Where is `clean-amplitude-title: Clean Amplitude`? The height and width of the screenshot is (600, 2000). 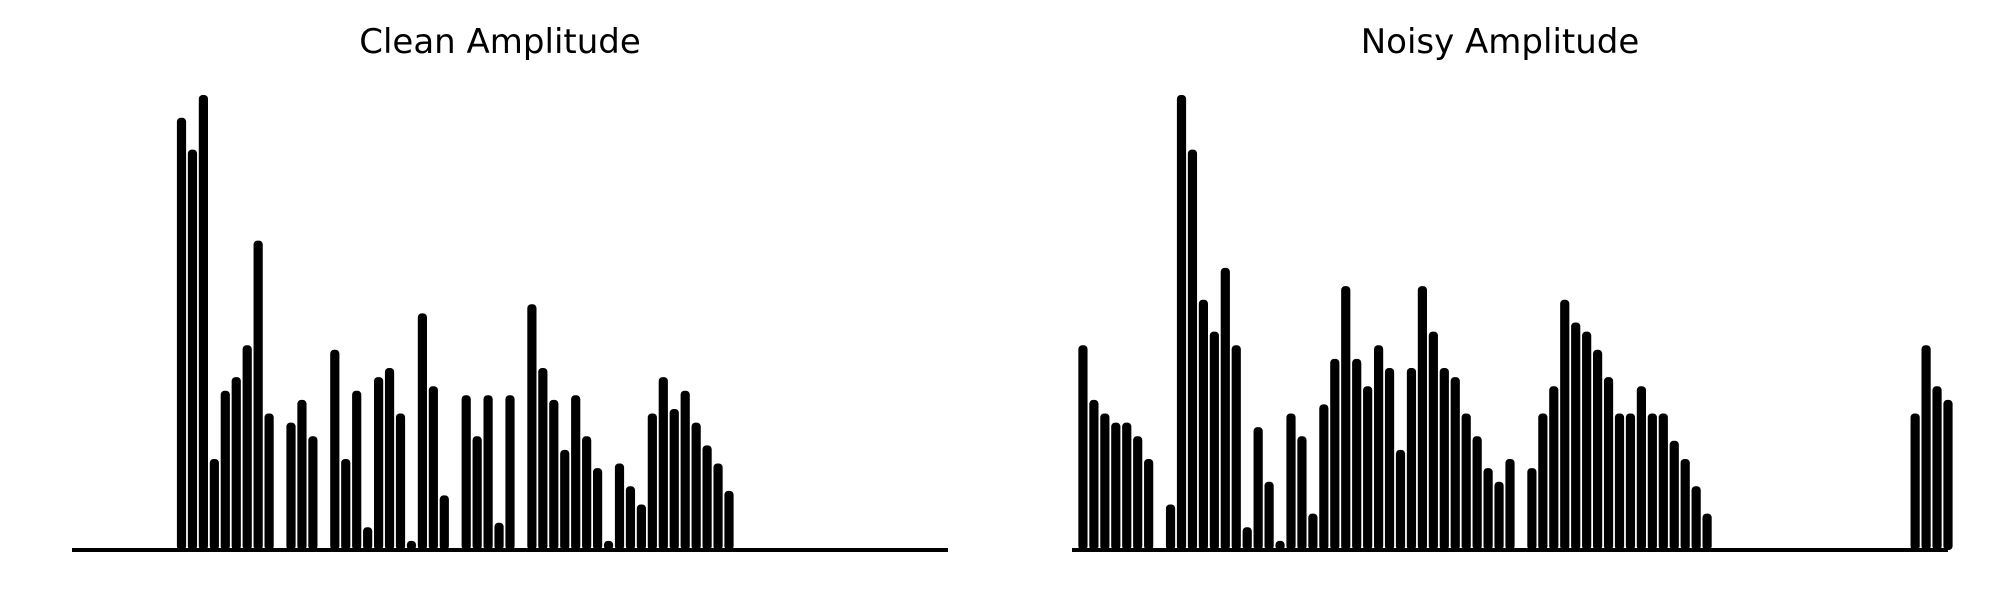
clean-amplitude-title: Clean Amplitude is located at coordinates (500, 42).